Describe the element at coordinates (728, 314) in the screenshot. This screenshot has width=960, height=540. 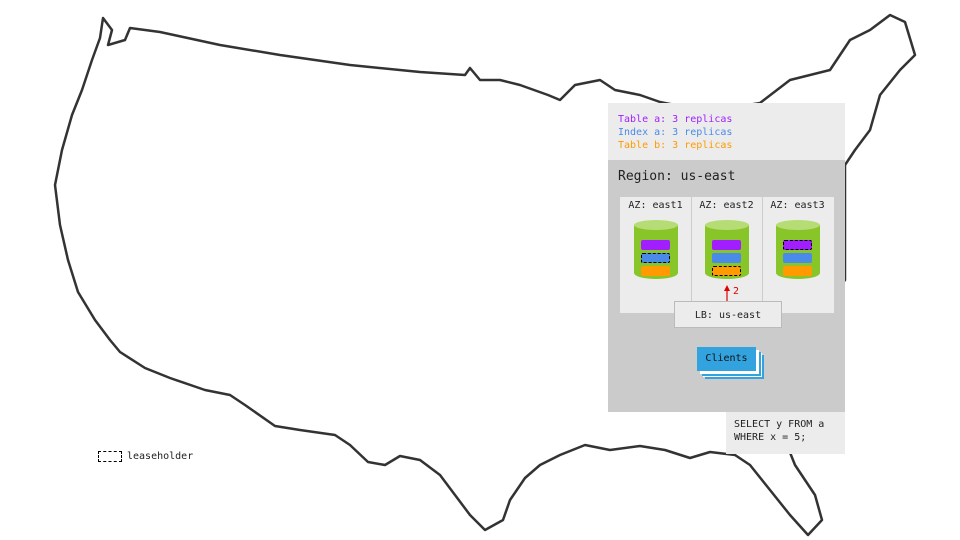
I see `load-balancer: LB: us-east` at that location.